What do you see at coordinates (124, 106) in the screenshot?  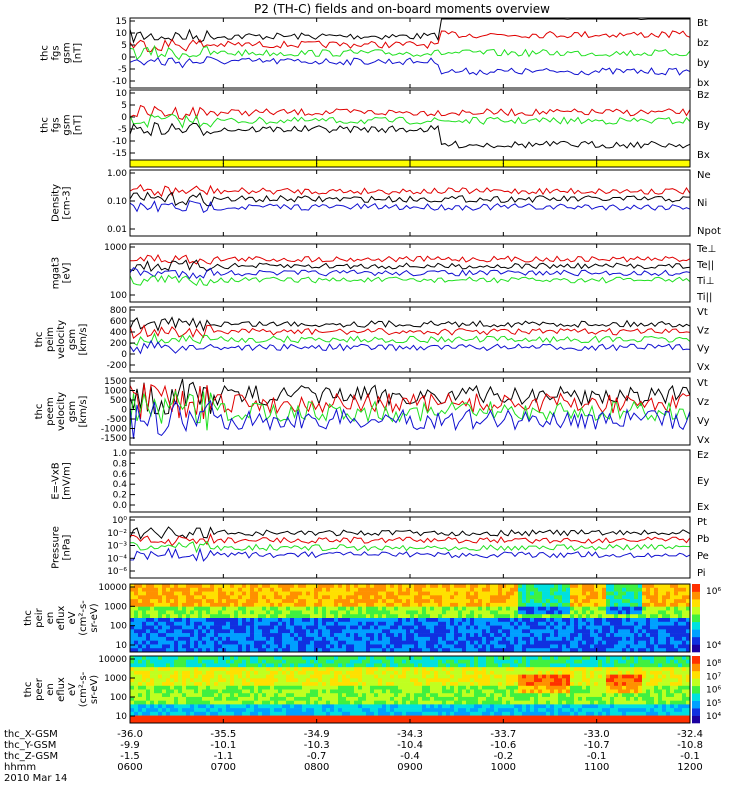 I see `y-tick-label: 5` at bounding box center [124, 106].